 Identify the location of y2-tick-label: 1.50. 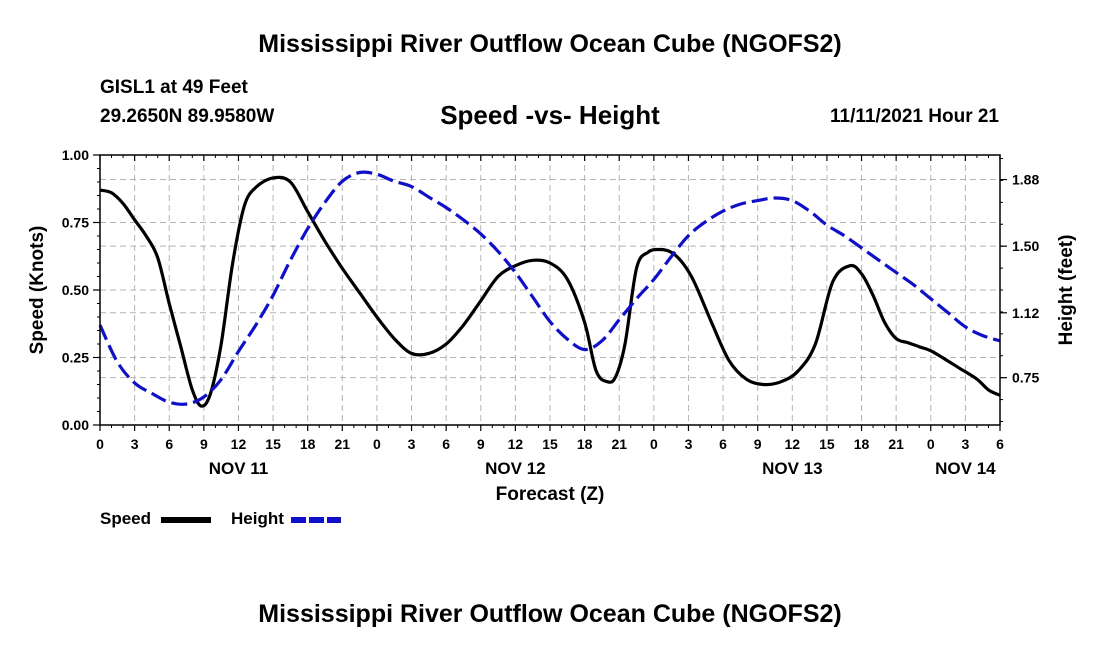
(1025, 246).